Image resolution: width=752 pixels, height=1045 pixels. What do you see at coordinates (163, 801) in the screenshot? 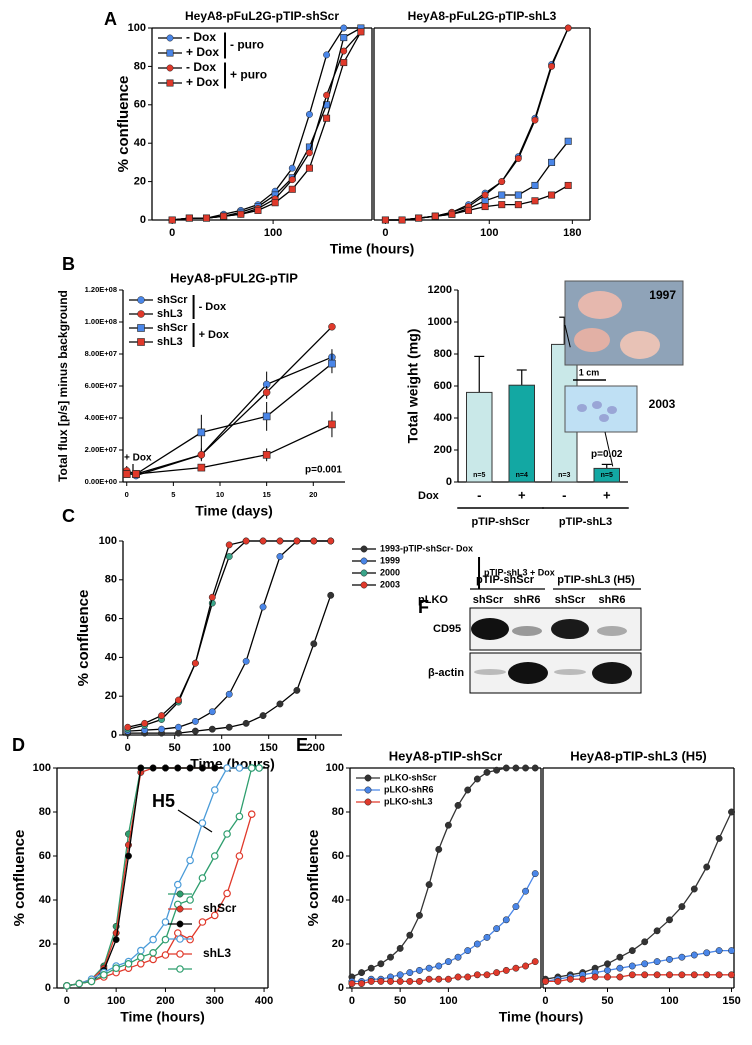
I see `annotation: H5` at bounding box center [163, 801].